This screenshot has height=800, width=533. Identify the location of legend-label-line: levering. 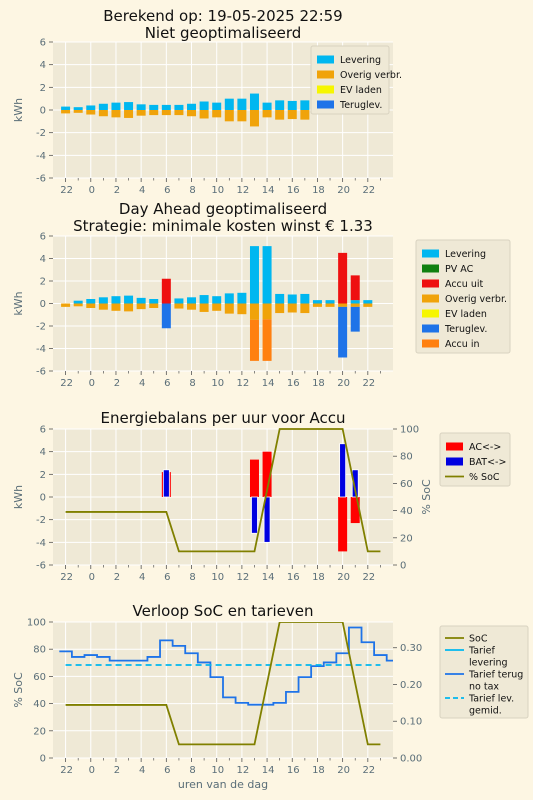
(488, 663).